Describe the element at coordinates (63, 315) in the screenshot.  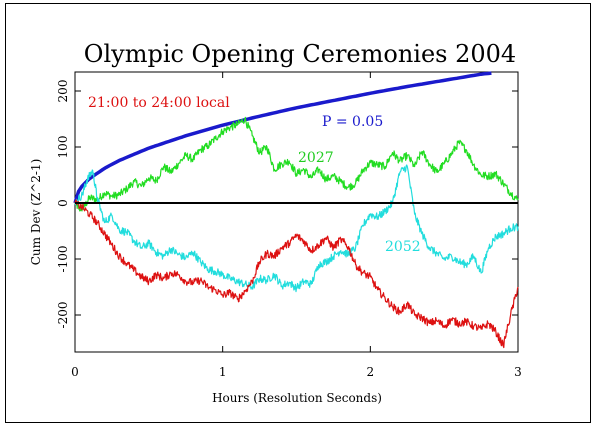
I see `y-tick-label-0: -200` at that location.